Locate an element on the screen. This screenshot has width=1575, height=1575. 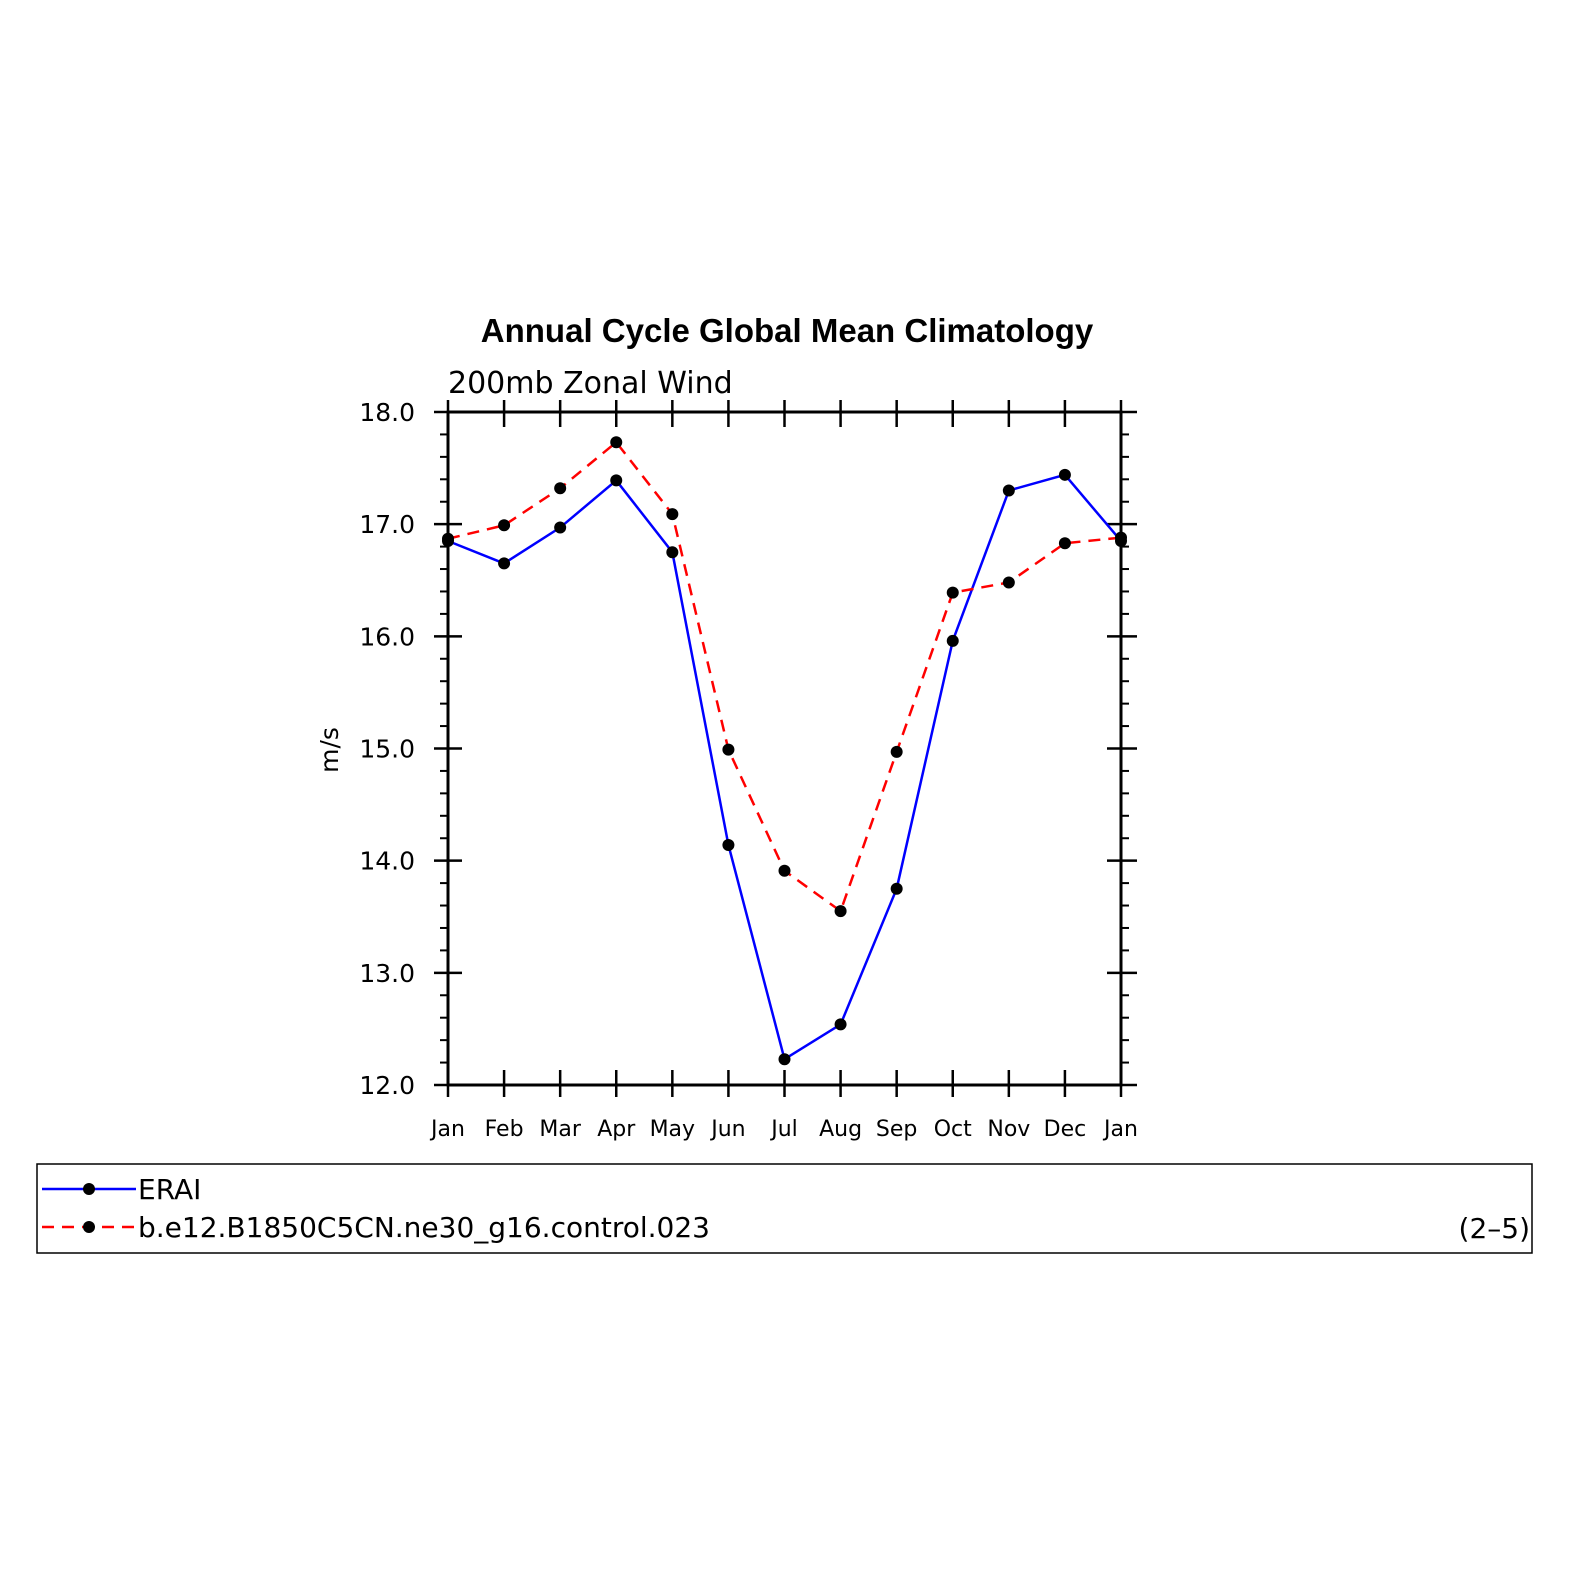
legend-label: ERAI is located at coordinates (169, 1189).